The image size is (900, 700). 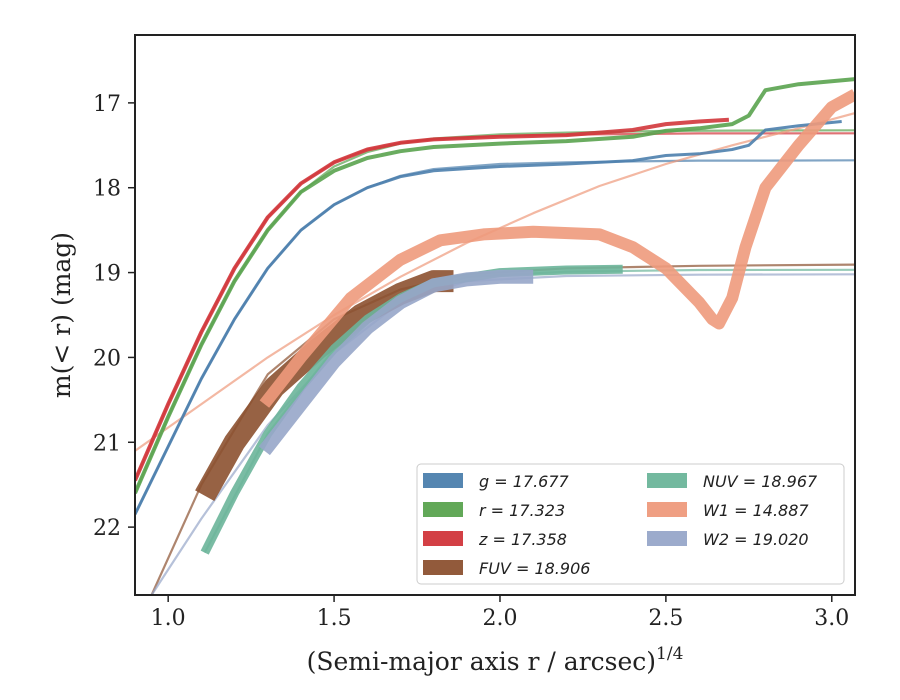 I want to click on legend-swatch-fuv, so click(x=443, y=567).